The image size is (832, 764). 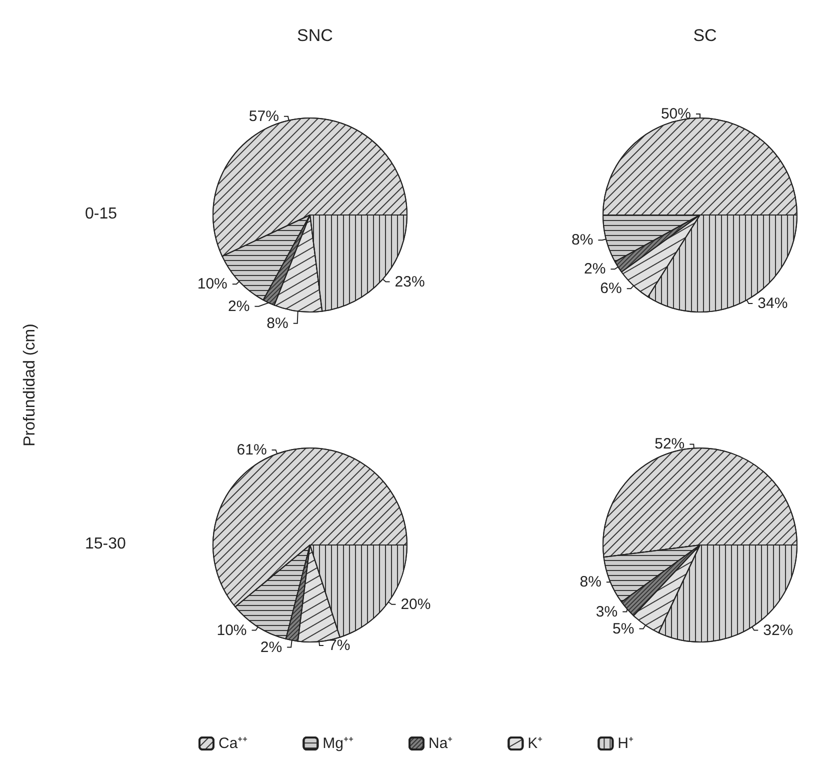 I want to click on chart-title: SC, so click(x=705, y=35).